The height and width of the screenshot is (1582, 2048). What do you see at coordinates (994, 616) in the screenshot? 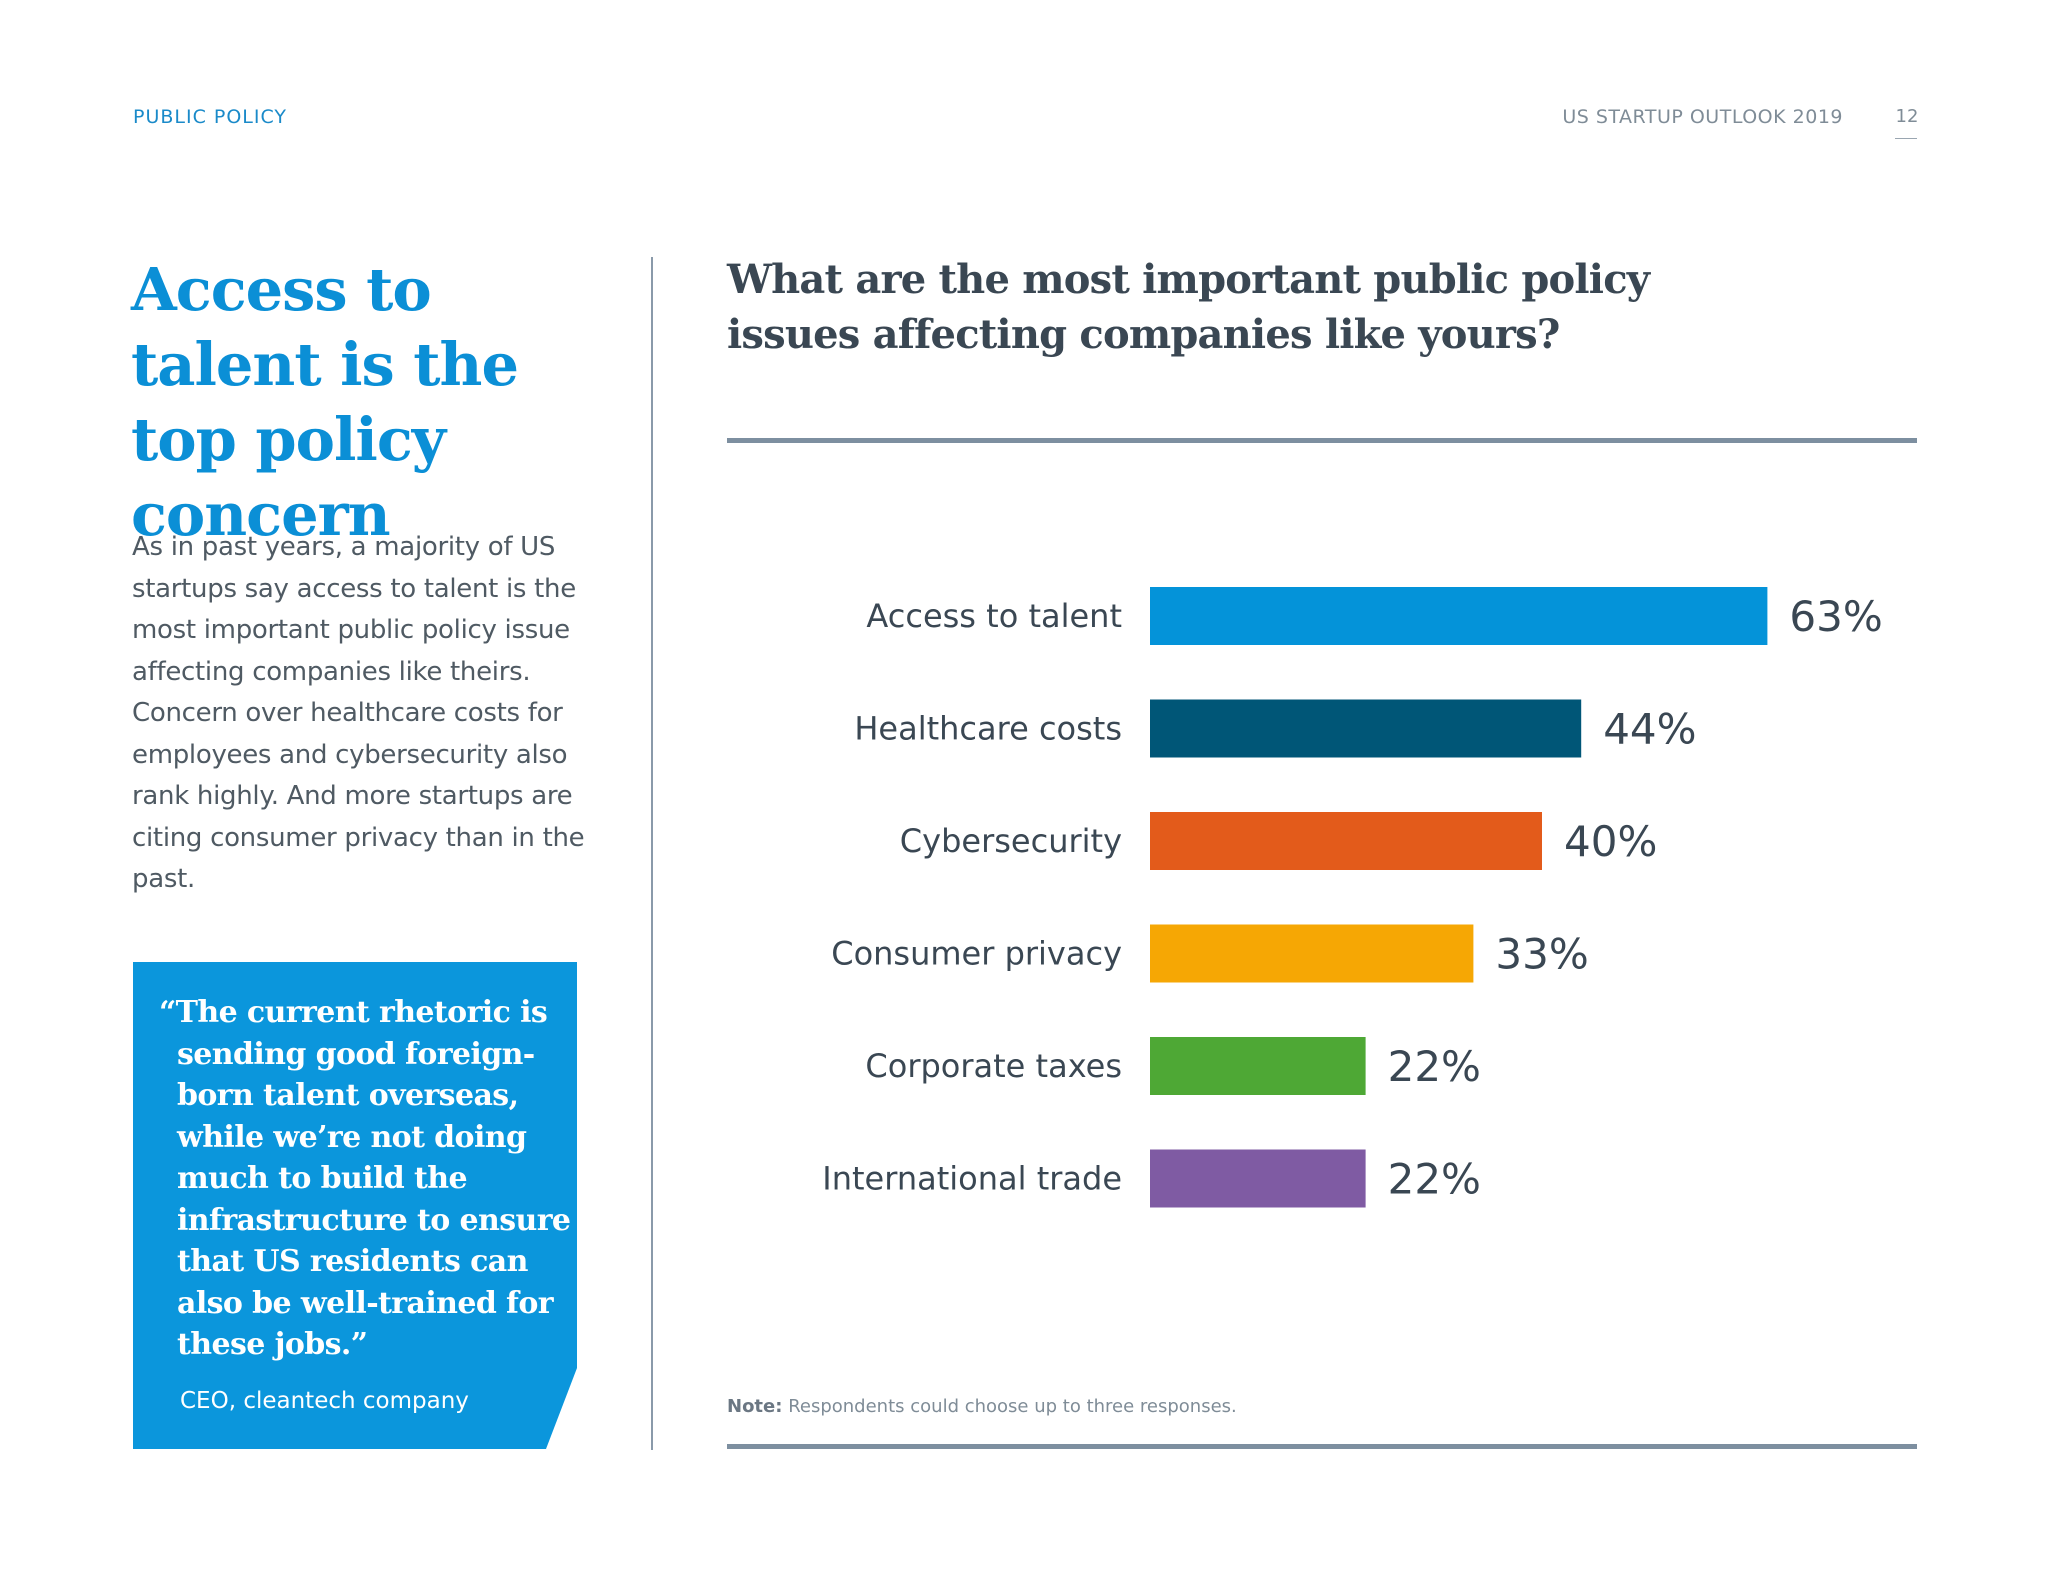
I see `category-label: Access to talent` at bounding box center [994, 616].